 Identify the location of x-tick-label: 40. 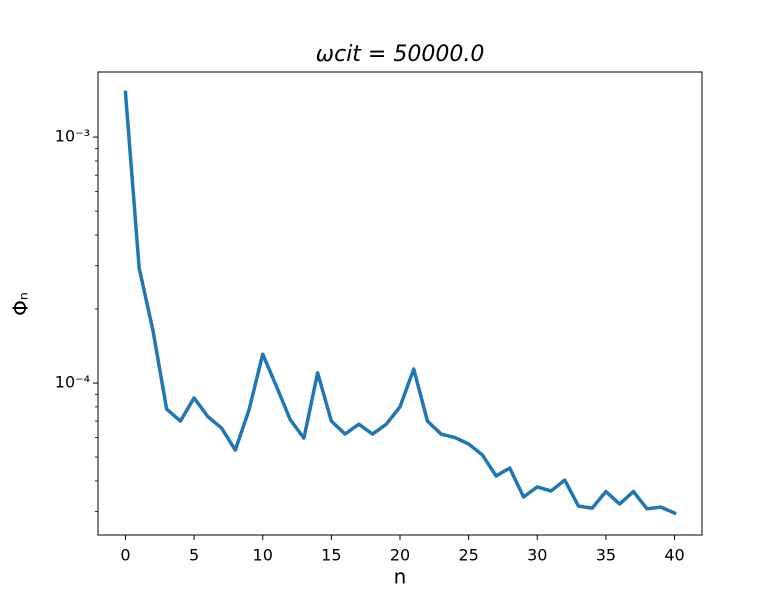
(674, 555).